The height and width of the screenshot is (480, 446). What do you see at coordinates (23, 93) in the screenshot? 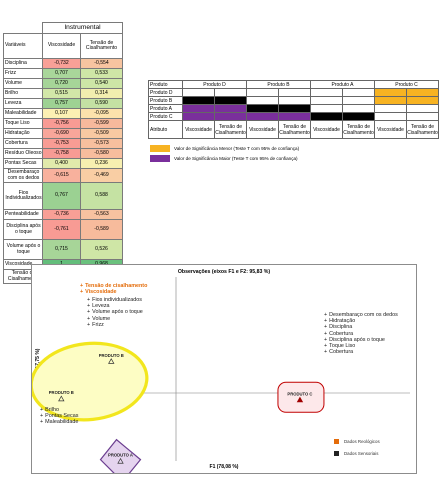
I see `variable-name: Brilho` at bounding box center [23, 93].